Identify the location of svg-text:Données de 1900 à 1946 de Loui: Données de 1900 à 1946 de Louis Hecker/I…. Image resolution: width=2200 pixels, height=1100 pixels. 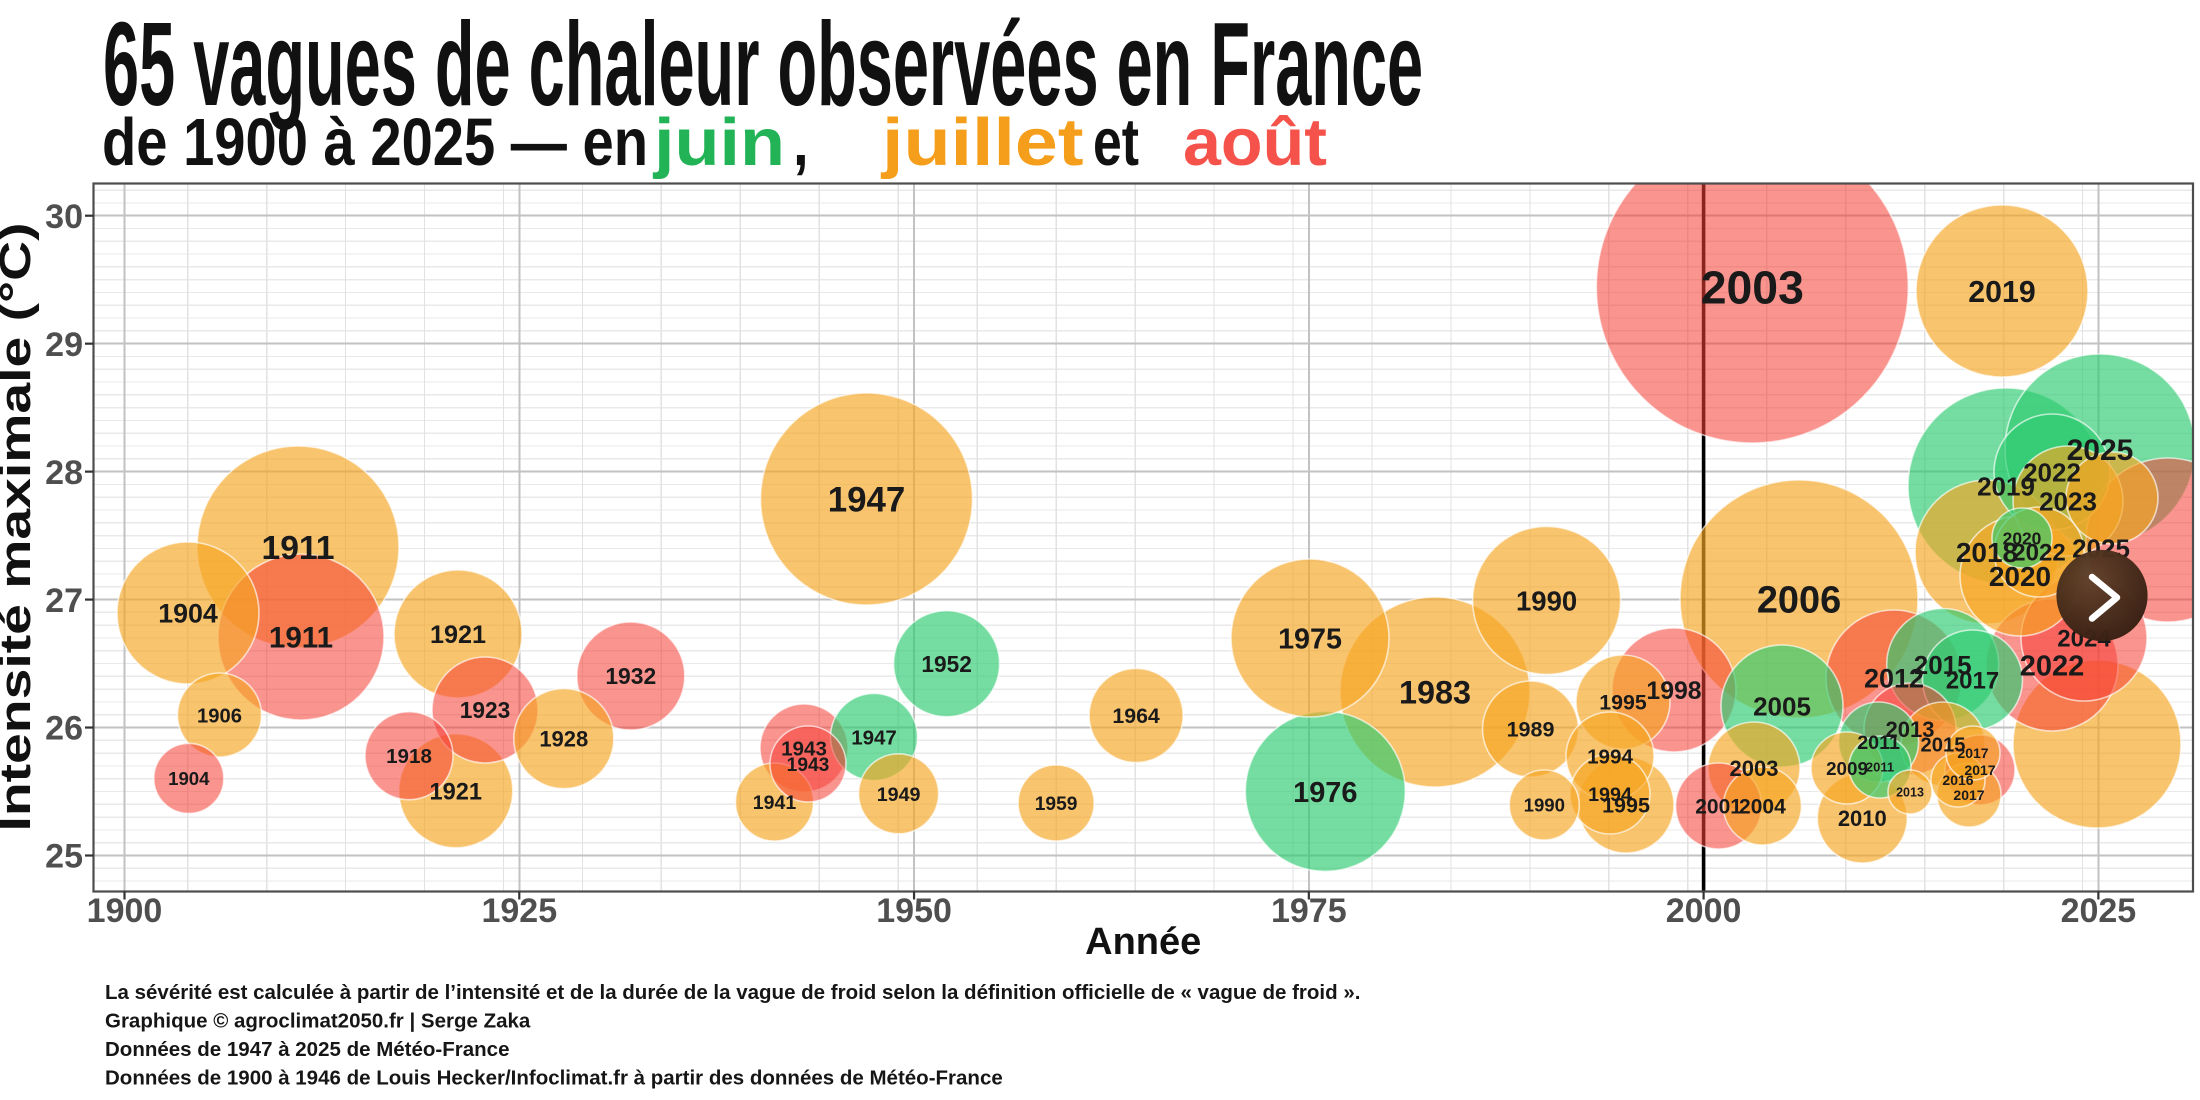
(554, 1078).